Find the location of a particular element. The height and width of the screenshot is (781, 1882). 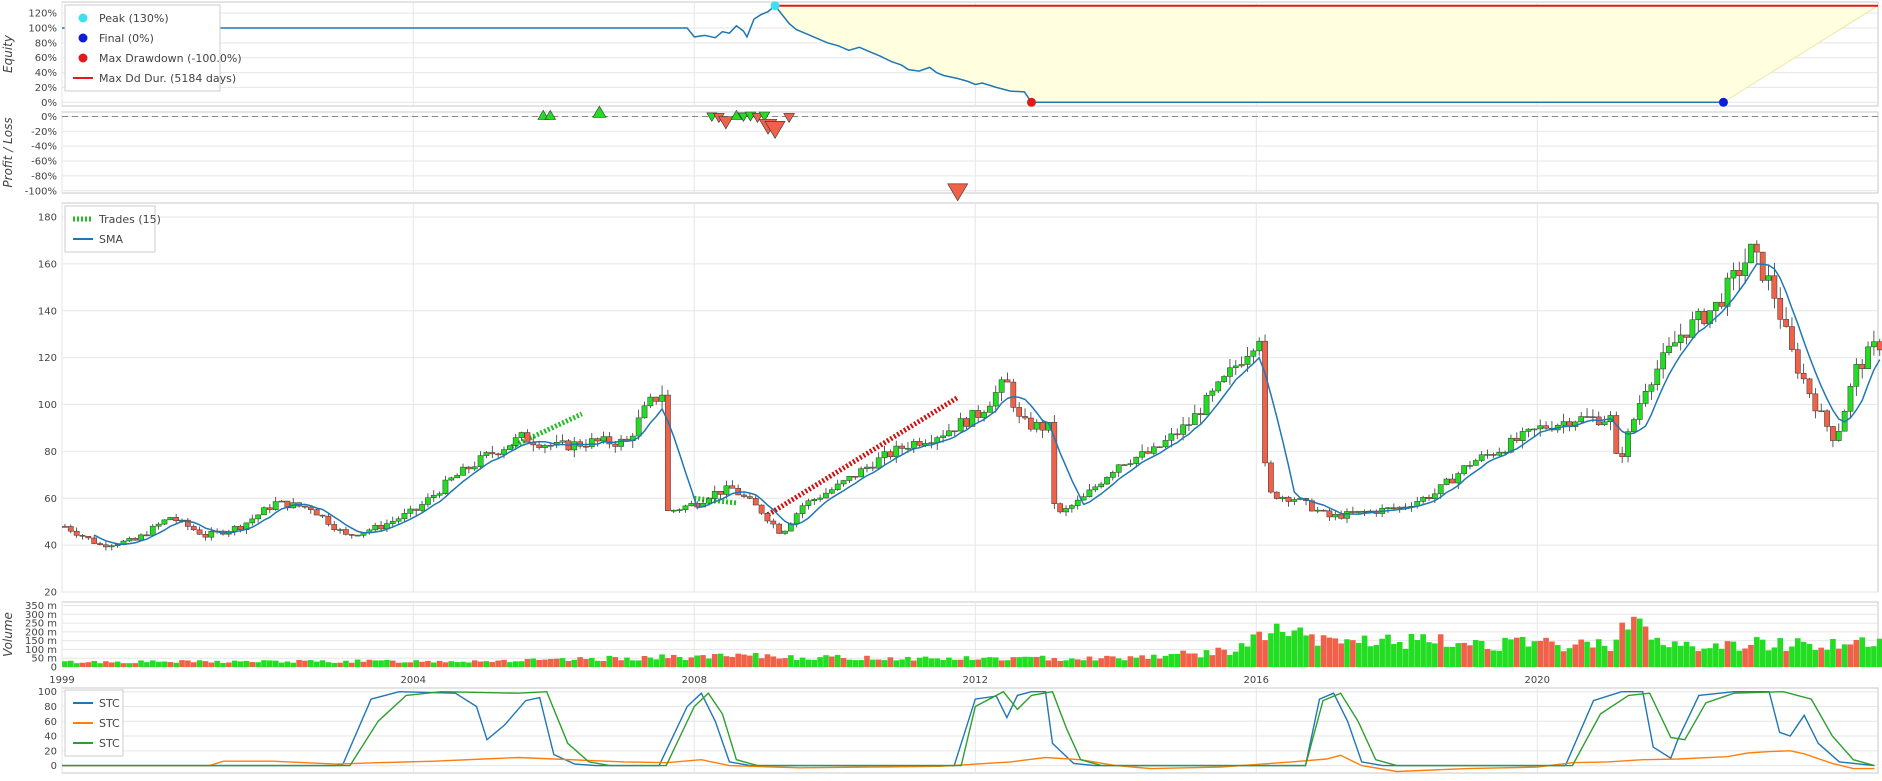

x-tick-label: 2008 is located at coordinates (694, 680).